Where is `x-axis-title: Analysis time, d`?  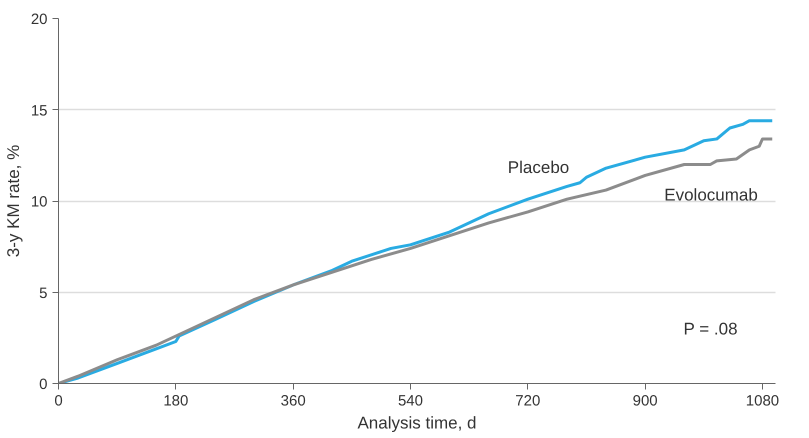
x-axis-title: Analysis time, d is located at coordinates (417, 423).